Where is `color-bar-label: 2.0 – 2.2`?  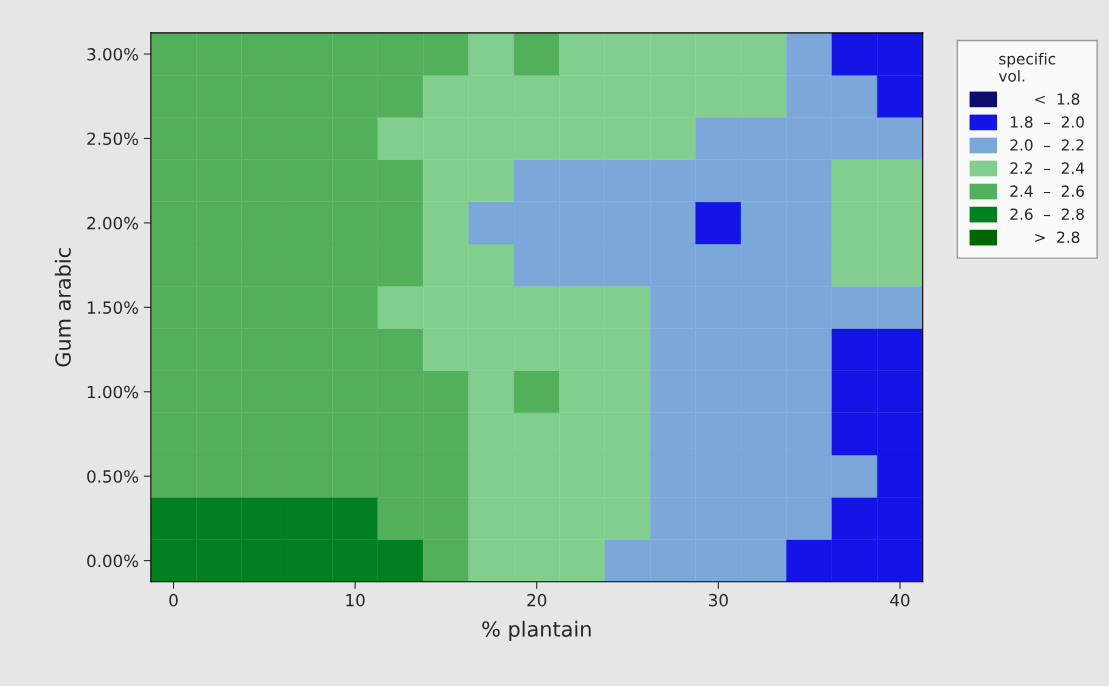 color-bar-label: 2.0 – 2.2 is located at coordinates (1047, 145).